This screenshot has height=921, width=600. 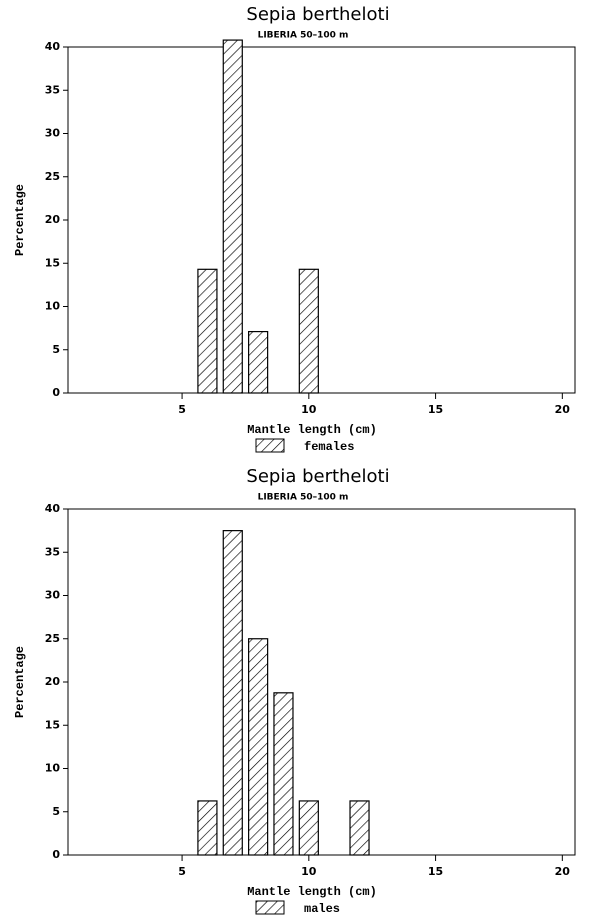 I want to click on legend-label: females, so click(x=329, y=447).